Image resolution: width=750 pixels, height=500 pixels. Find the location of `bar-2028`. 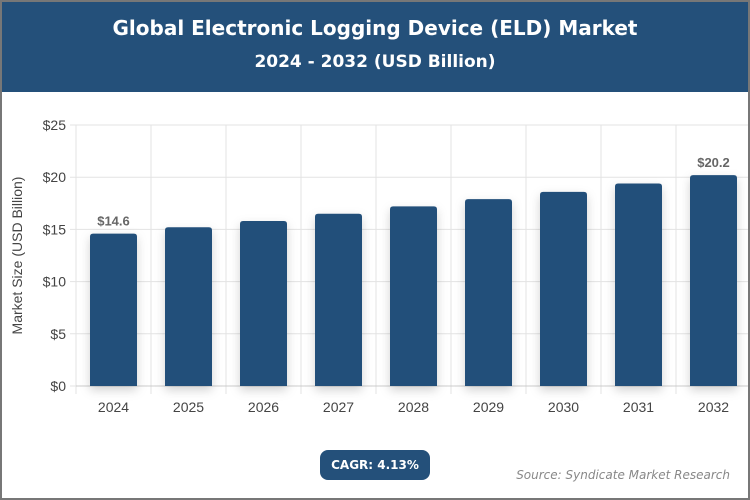

bar-2028 is located at coordinates (413, 296).